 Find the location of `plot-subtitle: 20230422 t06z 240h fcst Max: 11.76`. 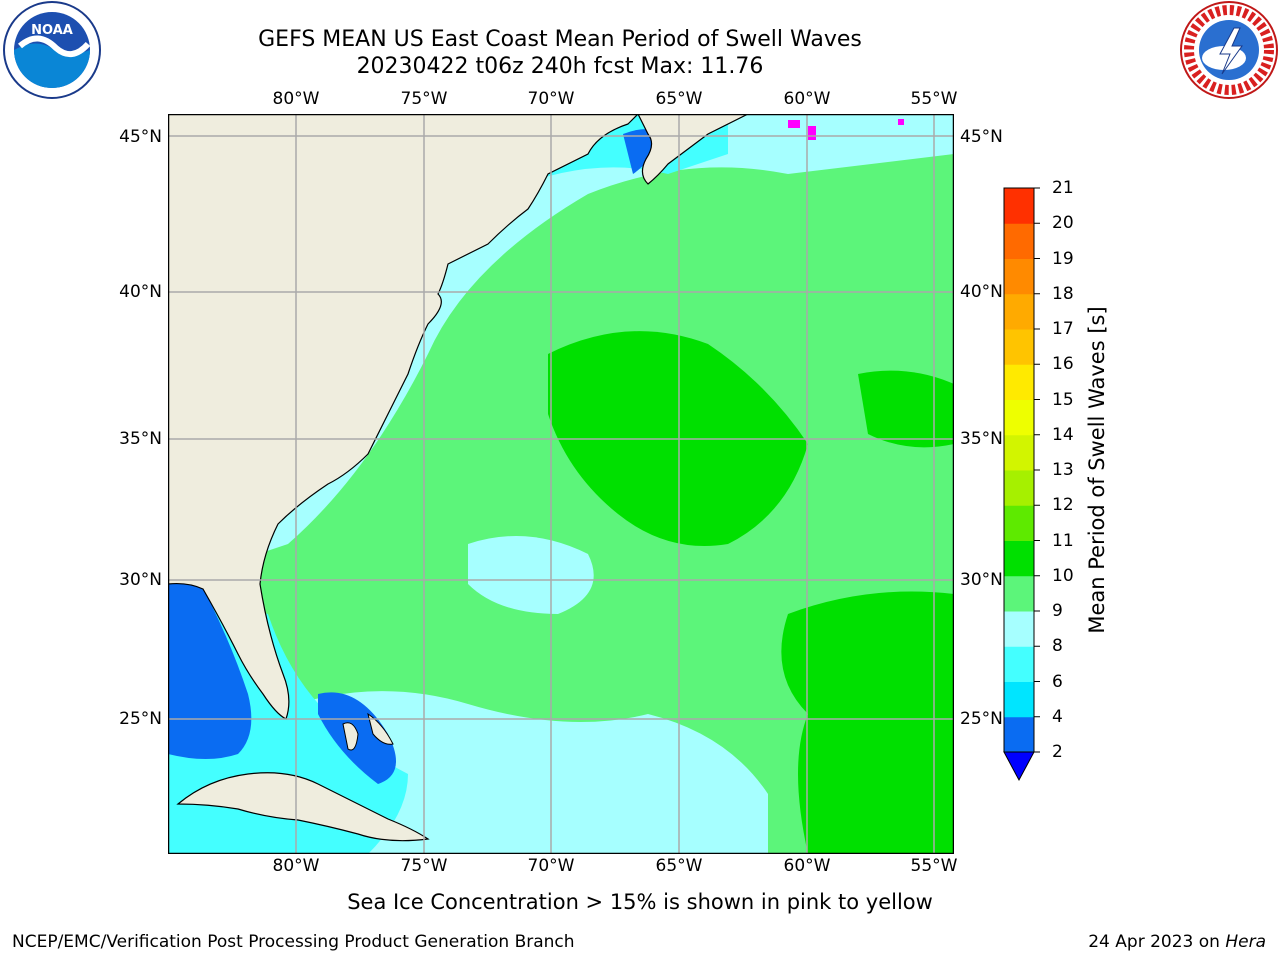

plot-subtitle: 20230422 t06z 240h fcst Max: 11.76 is located at coordinates (560, 66).